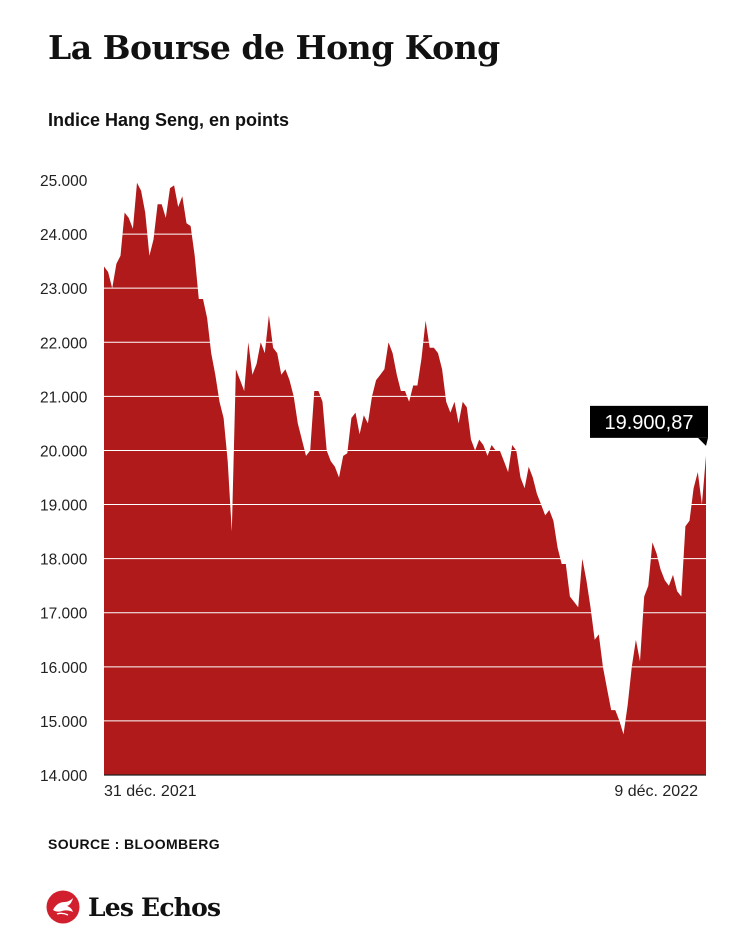  I want to click on brand-name: Les Echos, so click(154, 907).